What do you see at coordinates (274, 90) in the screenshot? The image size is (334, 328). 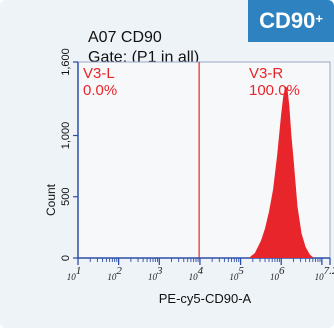 I see `gate-right-percent: 100.0%` at bounding box center [274, 90].